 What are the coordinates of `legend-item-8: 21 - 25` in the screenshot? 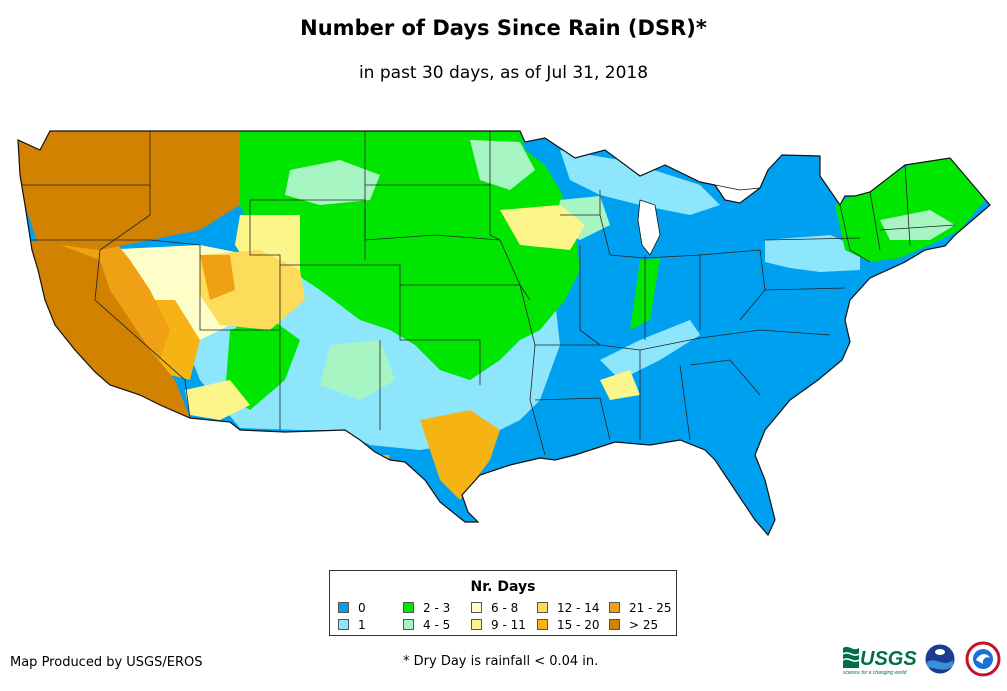 It's located at (640, 608).